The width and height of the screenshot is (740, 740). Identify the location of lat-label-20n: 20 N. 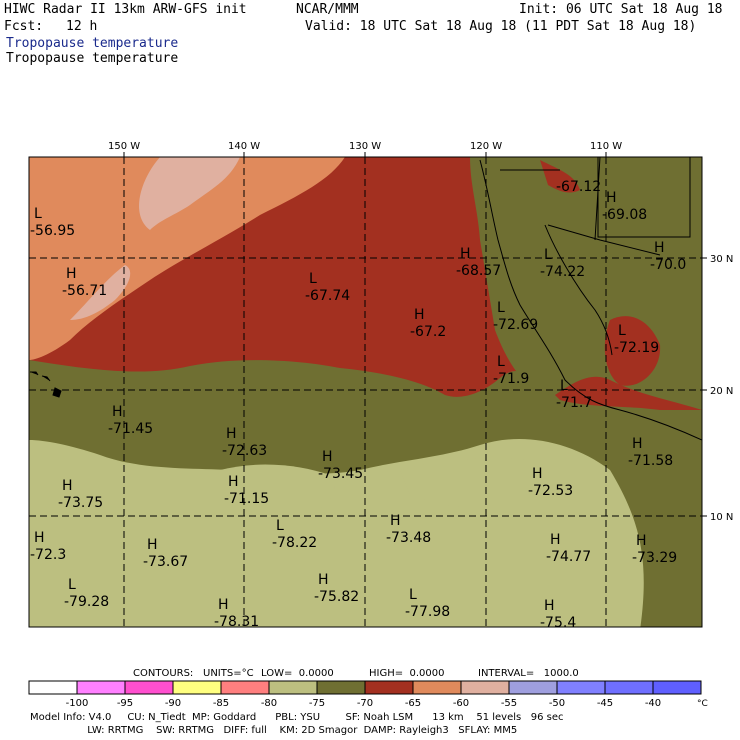
(721, 391).